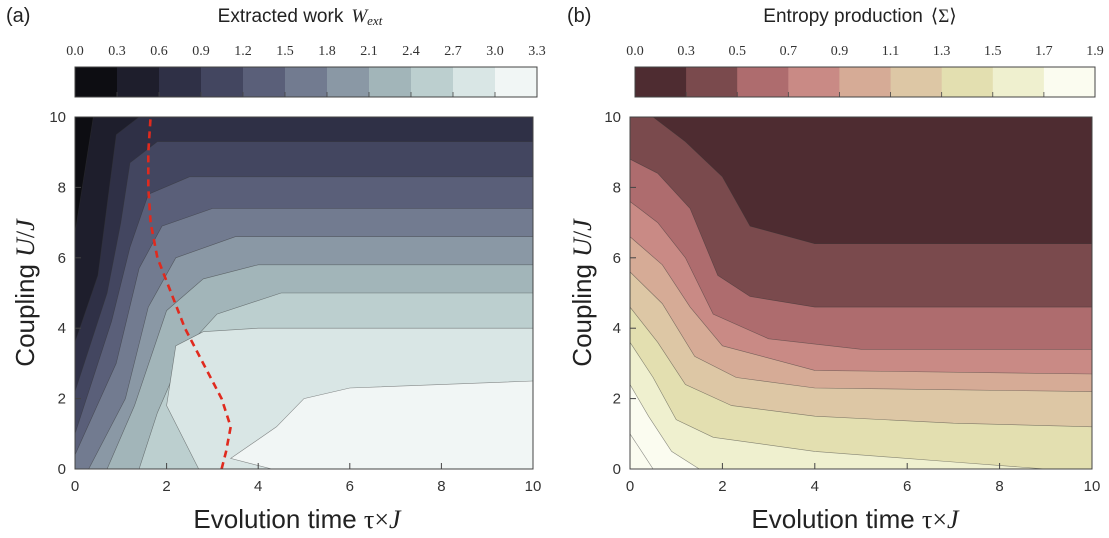  What do you see at coordinates (75, 51) in the screenshot?
I see `colorbar-tick-label-a-0: 0.0` at bounding box center [75, 51].